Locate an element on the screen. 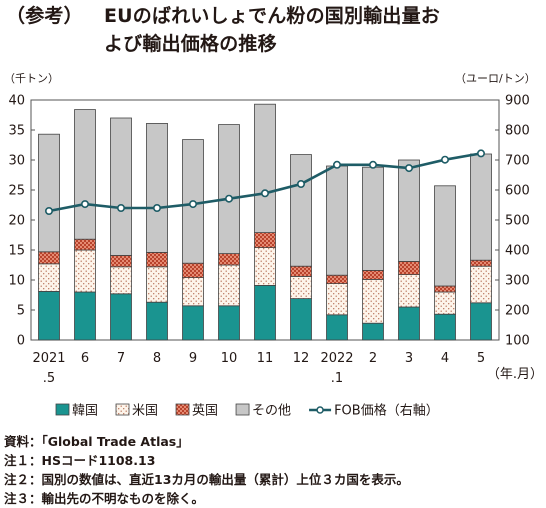 The height and width of the screenshot is (508, 546). x-tick-label: 6 is located at coordinates (85, 358).